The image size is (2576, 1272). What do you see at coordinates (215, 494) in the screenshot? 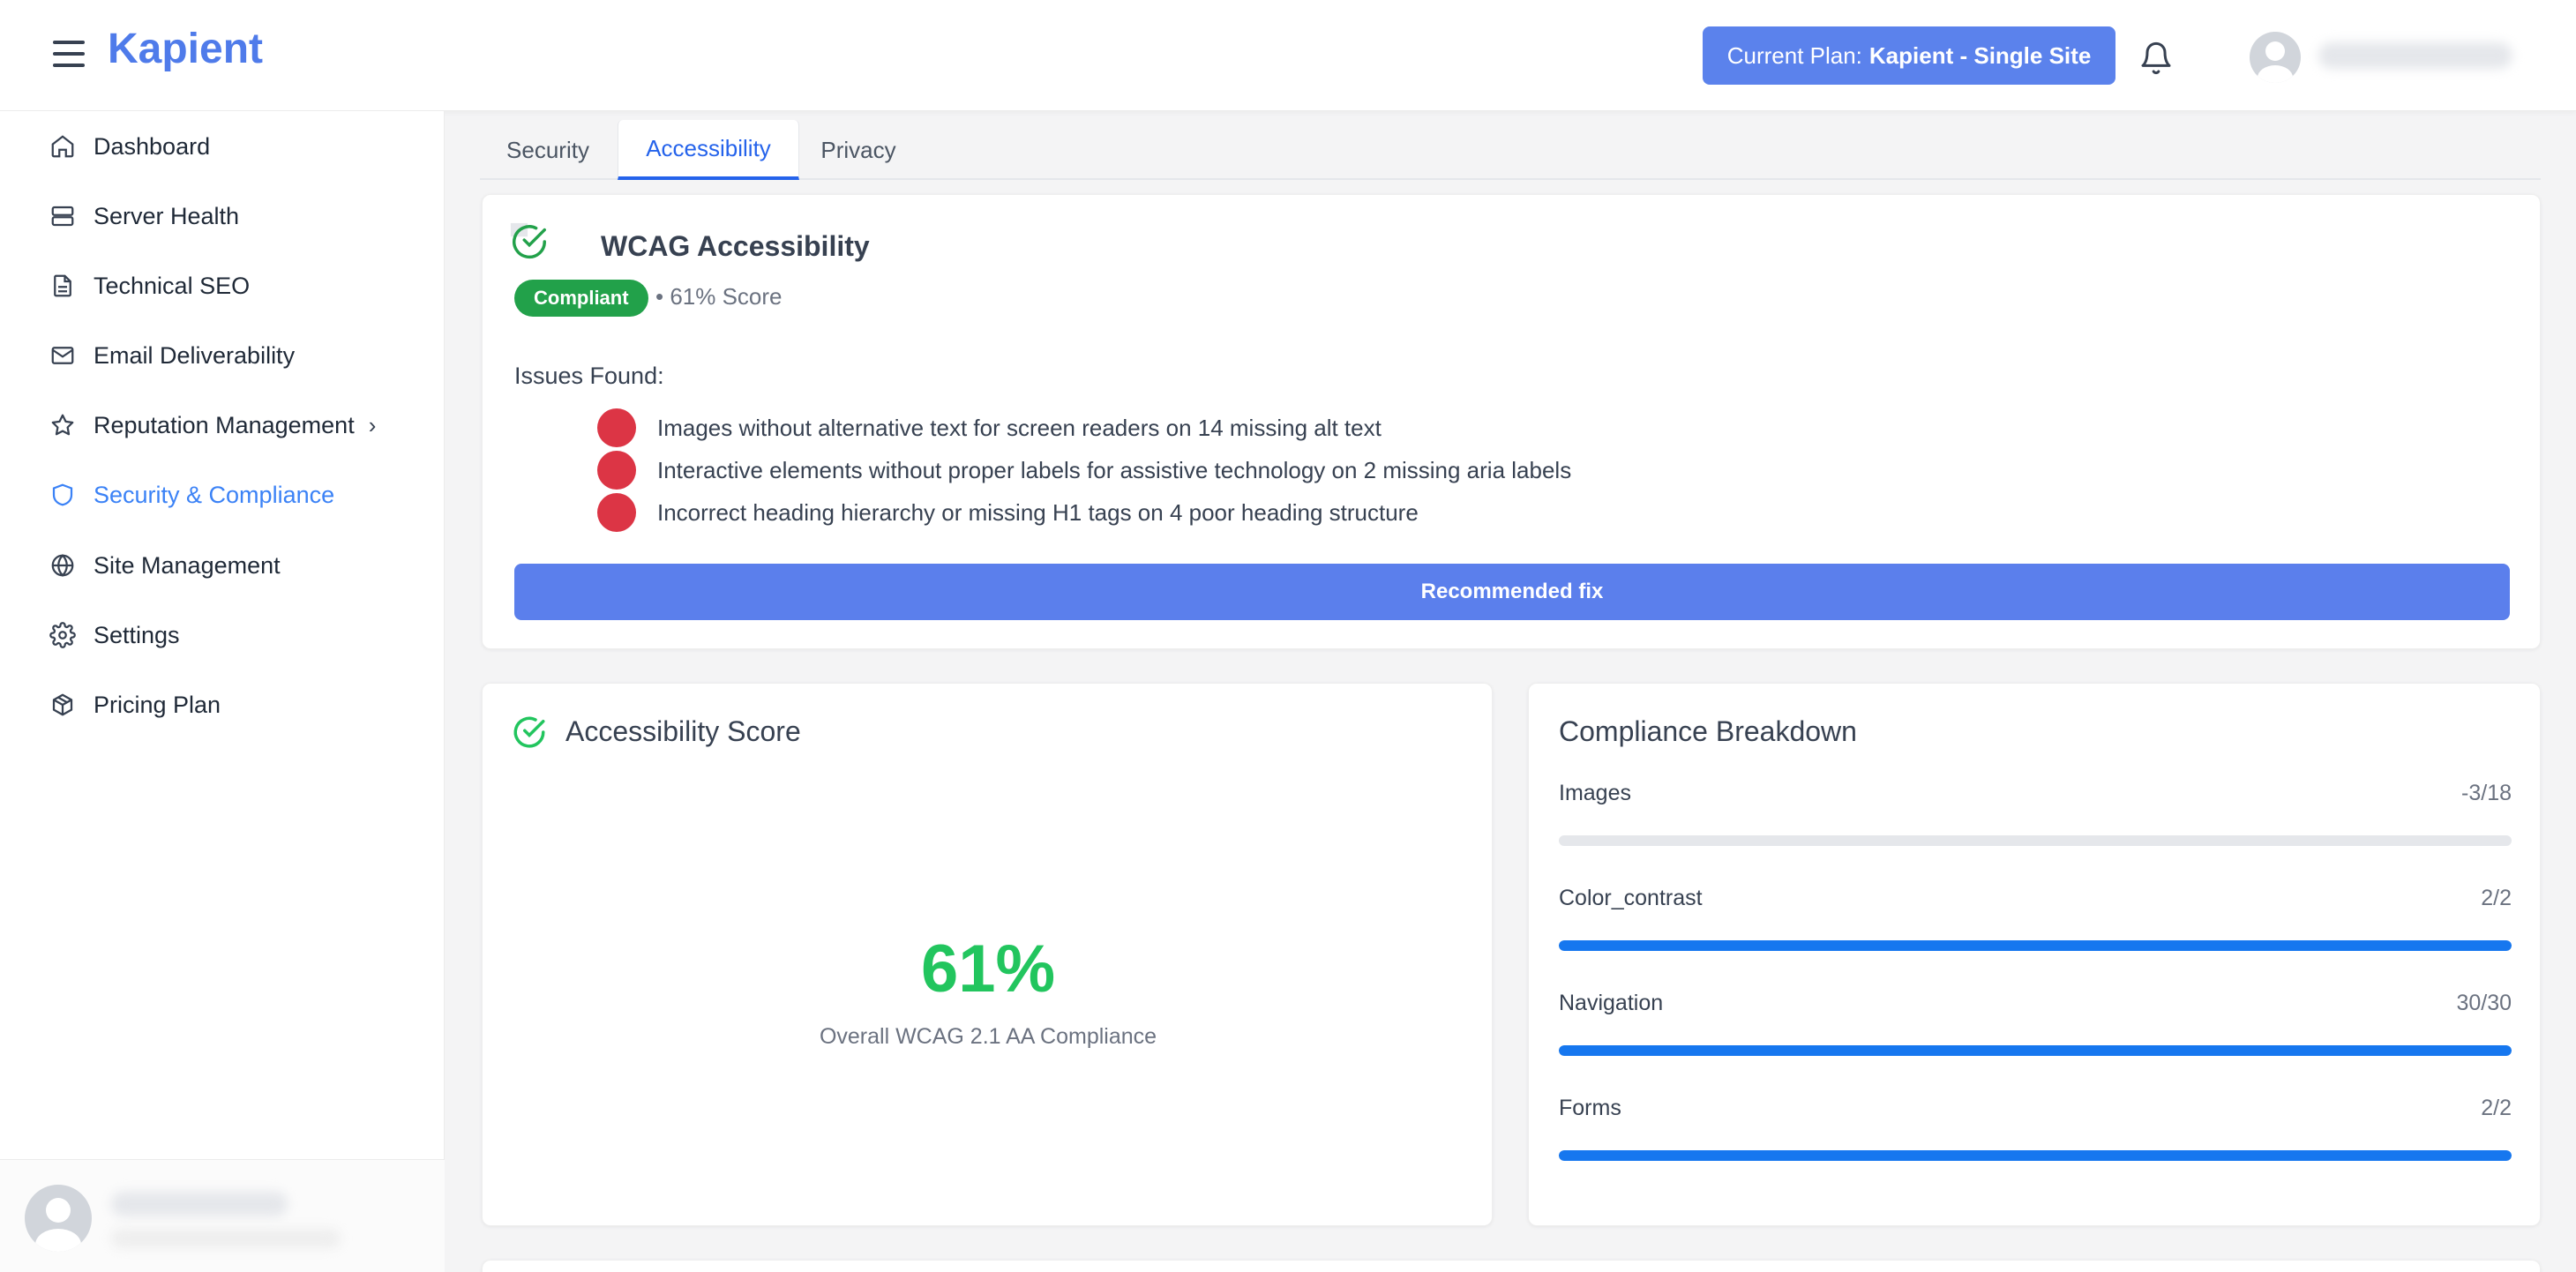
I see `sidebar-item-label: Security & Compliance` at bounding box center [215, 494].